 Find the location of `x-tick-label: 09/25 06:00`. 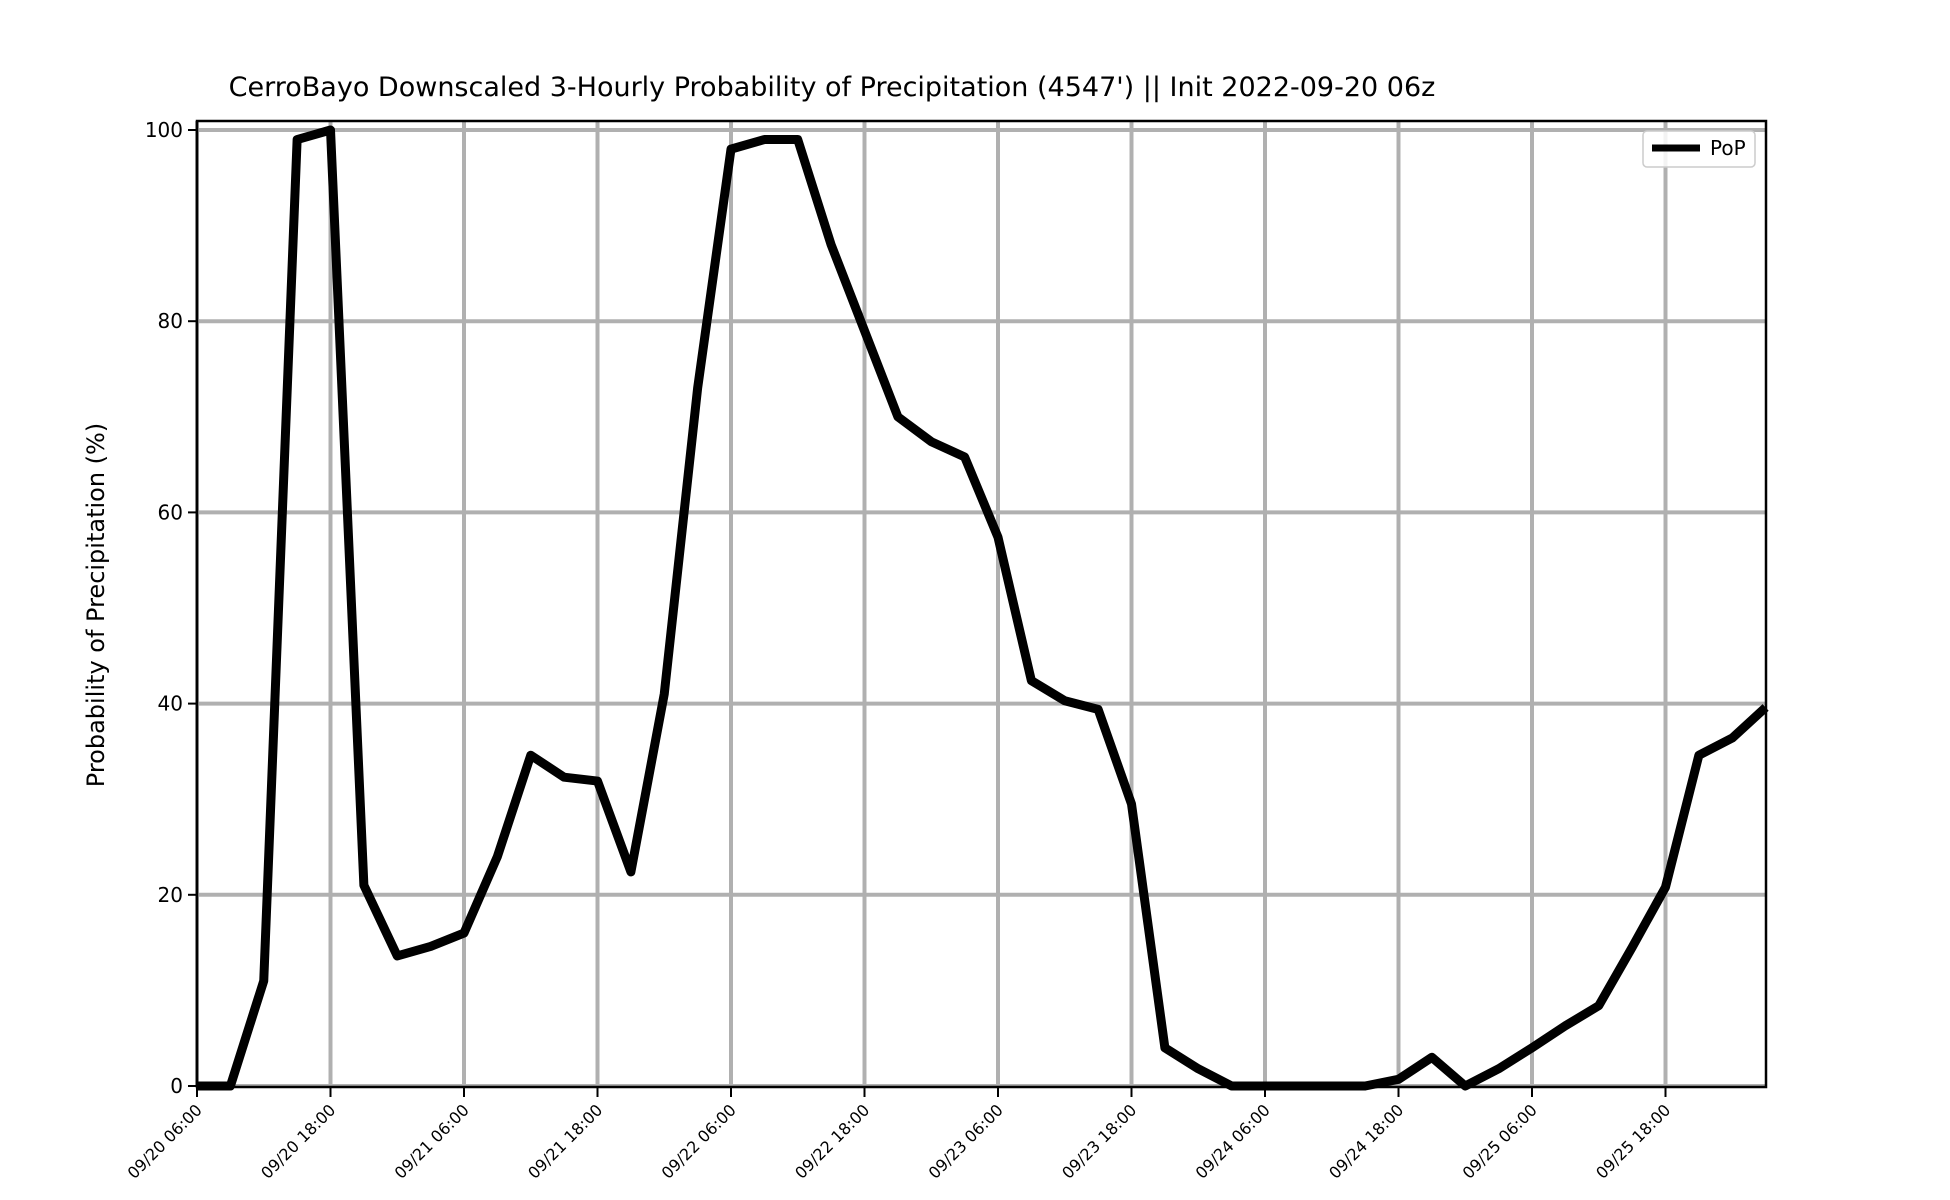

x-tick-label: 09/25 06:00 is located at coordinates (1500, 1141).